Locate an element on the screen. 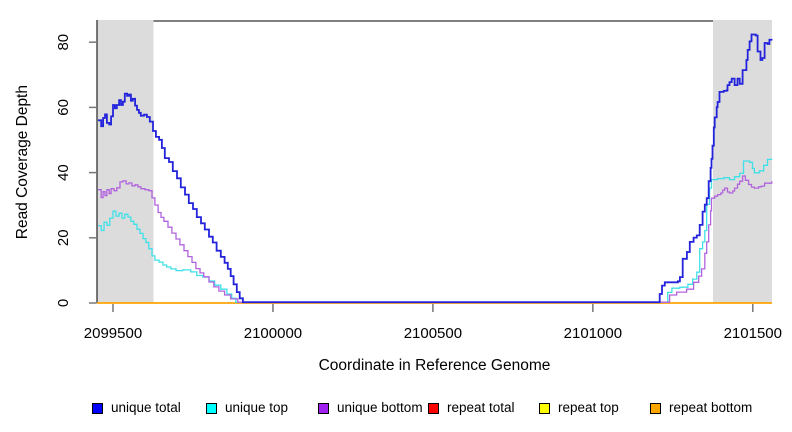 The width and height of the screenshot is (792, 432). legend-item-unique-top: unique top is located at coordinates (247, 408).